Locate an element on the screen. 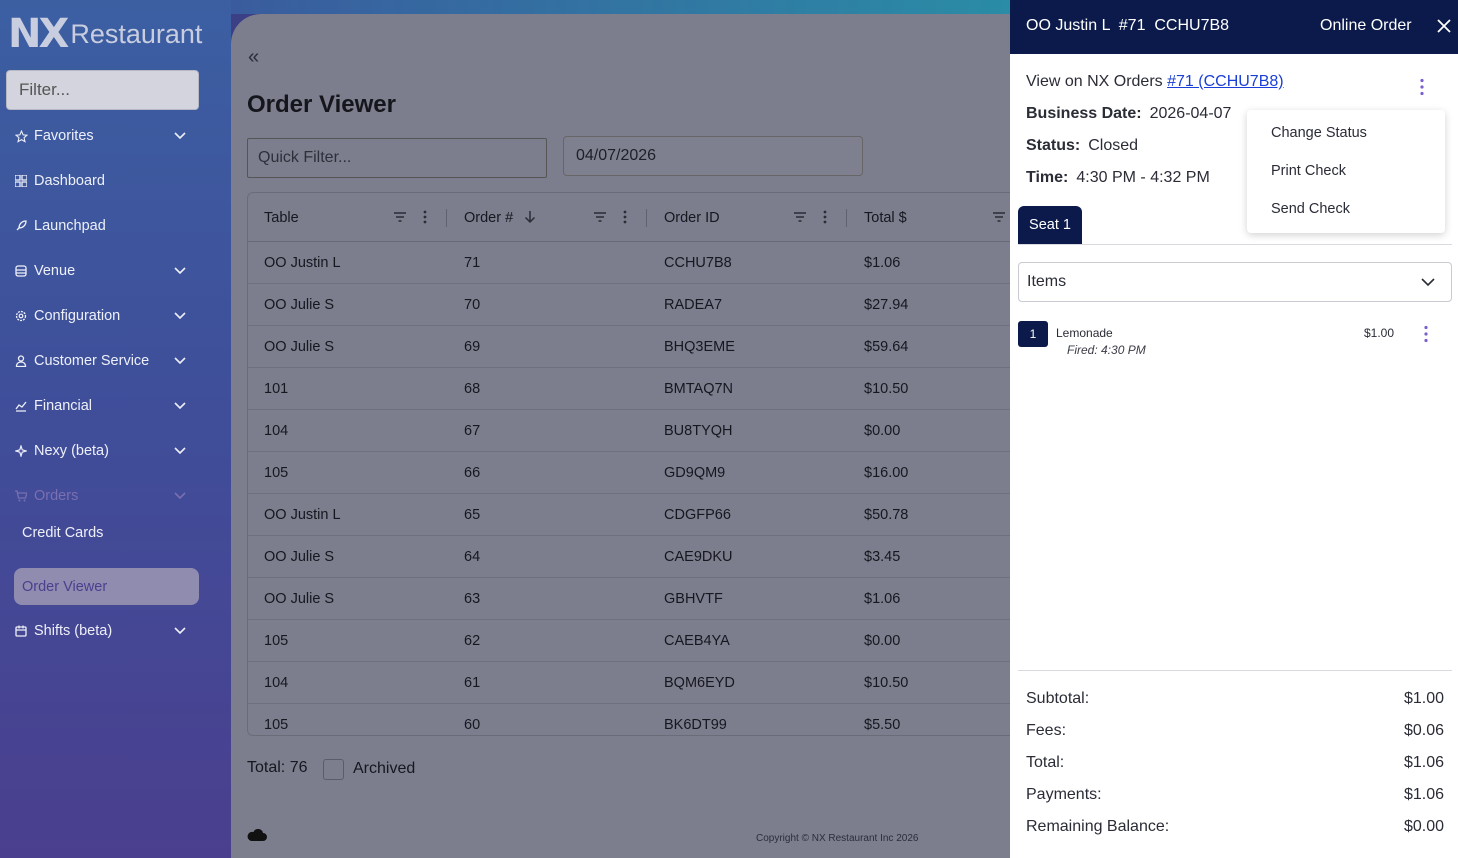  summary-remaining-balance: Remaining Balance: $0.00 is located at coordinates (1235, 827).